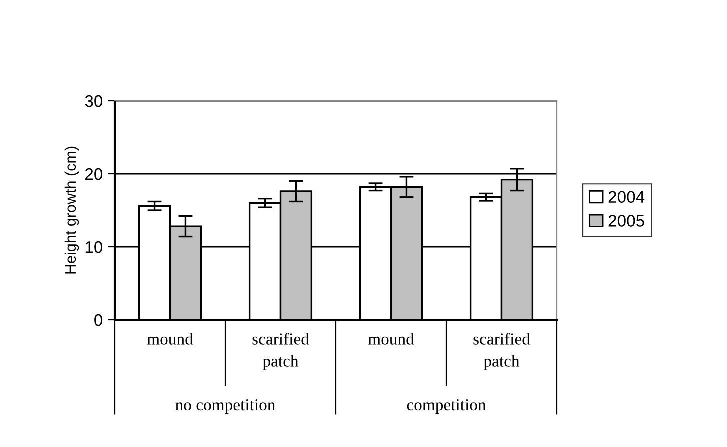 Image resolution: width=727 pixels, height=447 pixels. I want to click on y-tick-label: 10, so click(94, 247).